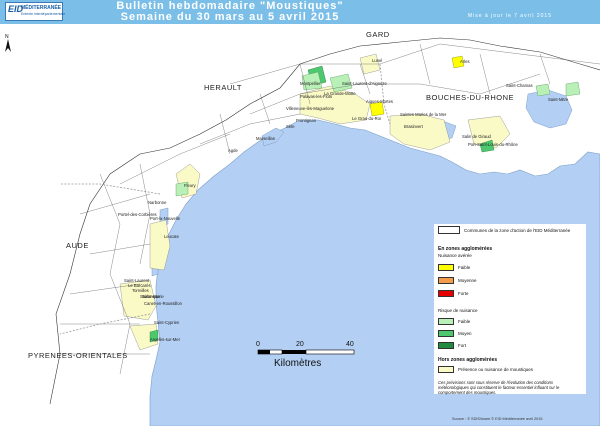 This screenshot has height=426, width=600. Describe the element at coordinates (549, 109) in the screenshot. I see `etang-de-berre` at that location.